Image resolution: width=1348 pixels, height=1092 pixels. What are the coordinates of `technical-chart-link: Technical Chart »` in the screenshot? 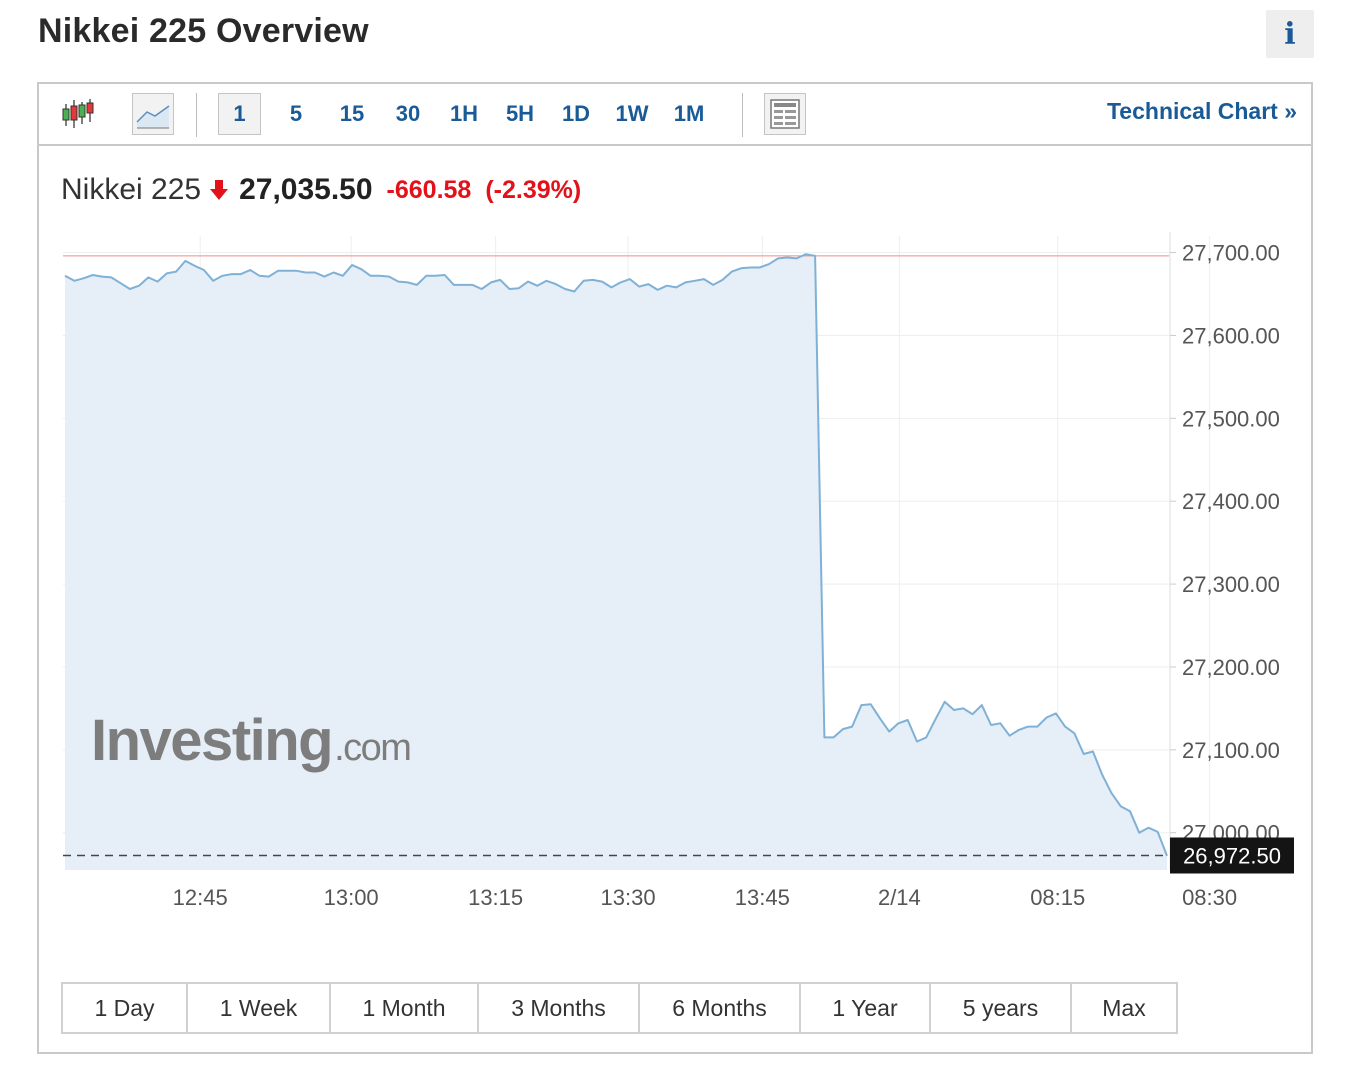 It's located at (1201, 111).